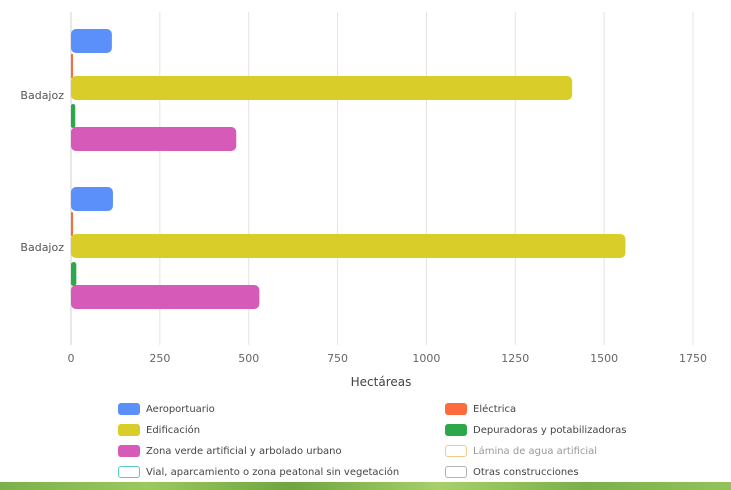 The height and width of the screenshot is (490, 731). What do you see at coordinates (550, 430) in the screenshot?
I see `legend-label: Depuradoras y potabilizadoras` at bounding box center [550, 430].